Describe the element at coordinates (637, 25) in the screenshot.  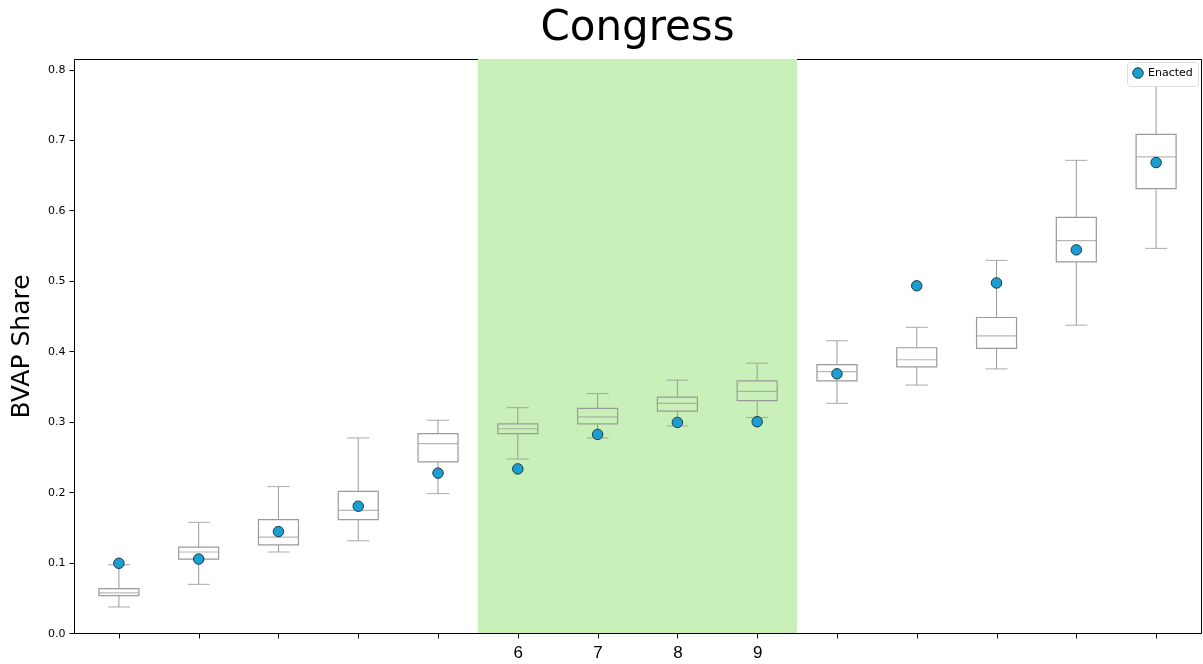
I see `chart-title: Congress` at that location.